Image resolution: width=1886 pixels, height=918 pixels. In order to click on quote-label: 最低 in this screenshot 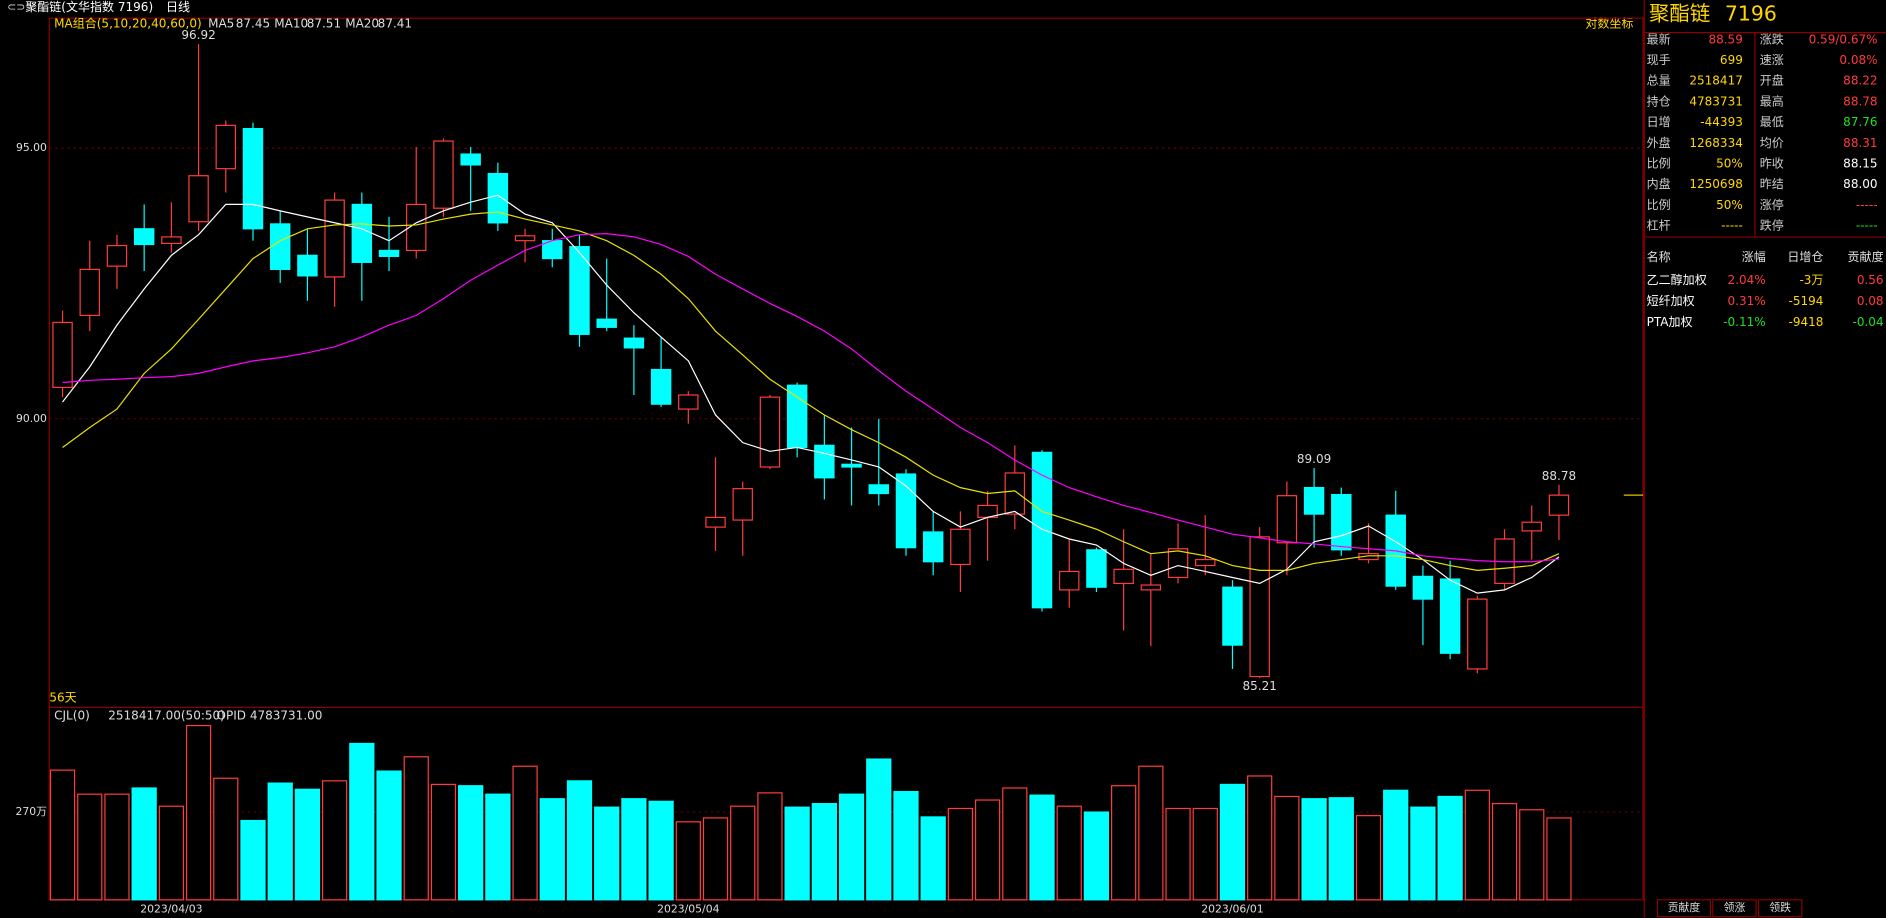, I will do `click(1772, 122)`.